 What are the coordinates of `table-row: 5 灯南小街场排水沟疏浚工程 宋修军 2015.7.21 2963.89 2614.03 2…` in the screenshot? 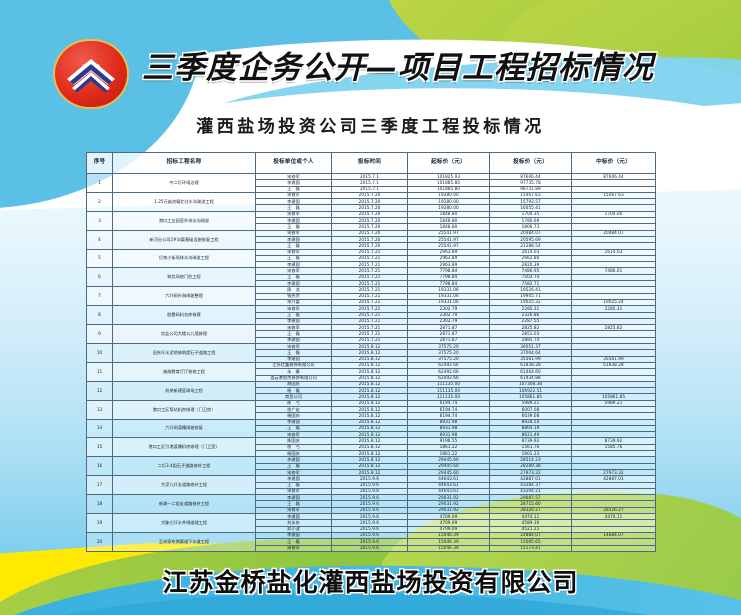 It's located at (371, 258).